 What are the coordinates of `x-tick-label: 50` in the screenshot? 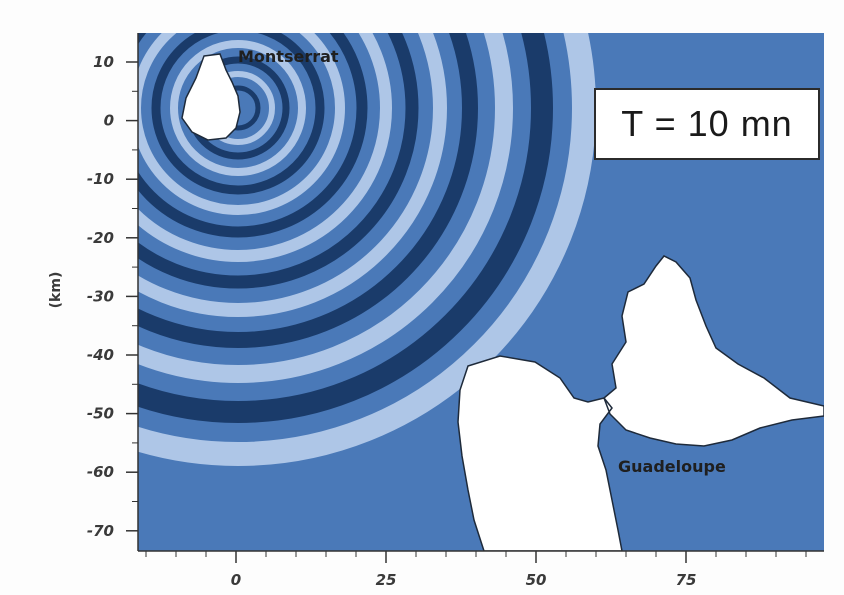 It's located at (536, 580).